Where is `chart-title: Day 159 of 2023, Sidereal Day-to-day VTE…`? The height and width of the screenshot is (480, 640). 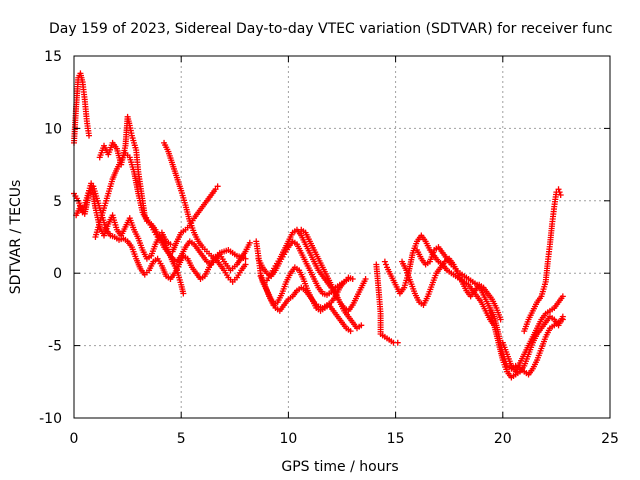
chart-title: Day 159 of 2023, Sidereal Day-to-day VTE… is located at coordinates (331, 29).